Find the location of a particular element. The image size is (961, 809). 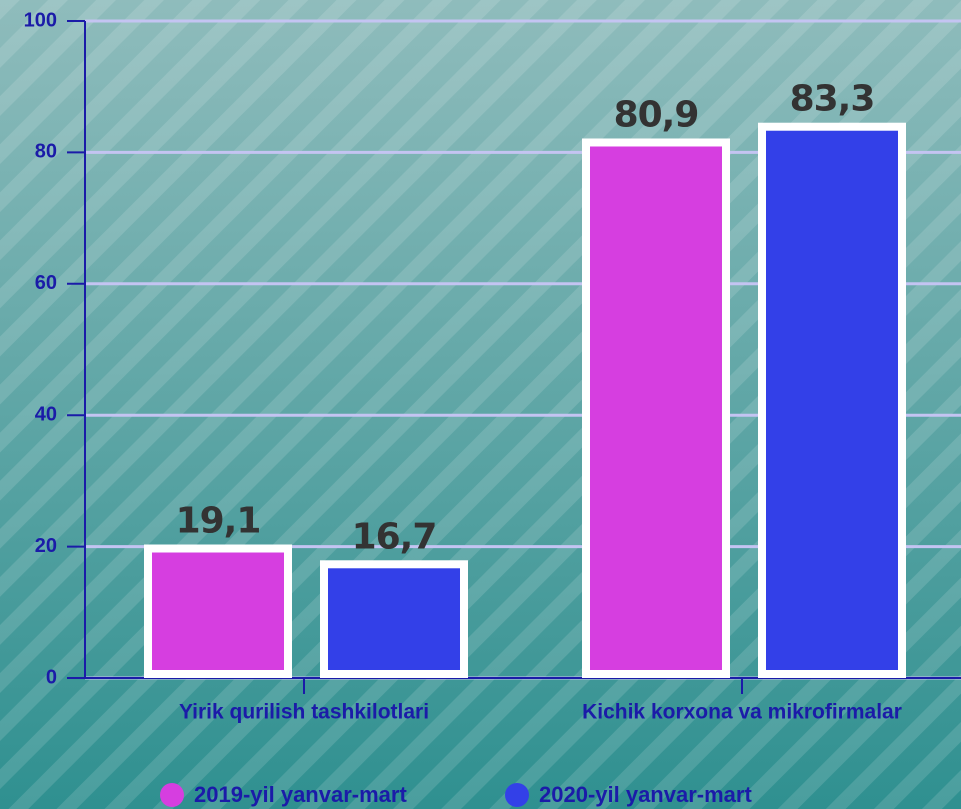

data-label: 16,7 is located at coordinates (394, 536).